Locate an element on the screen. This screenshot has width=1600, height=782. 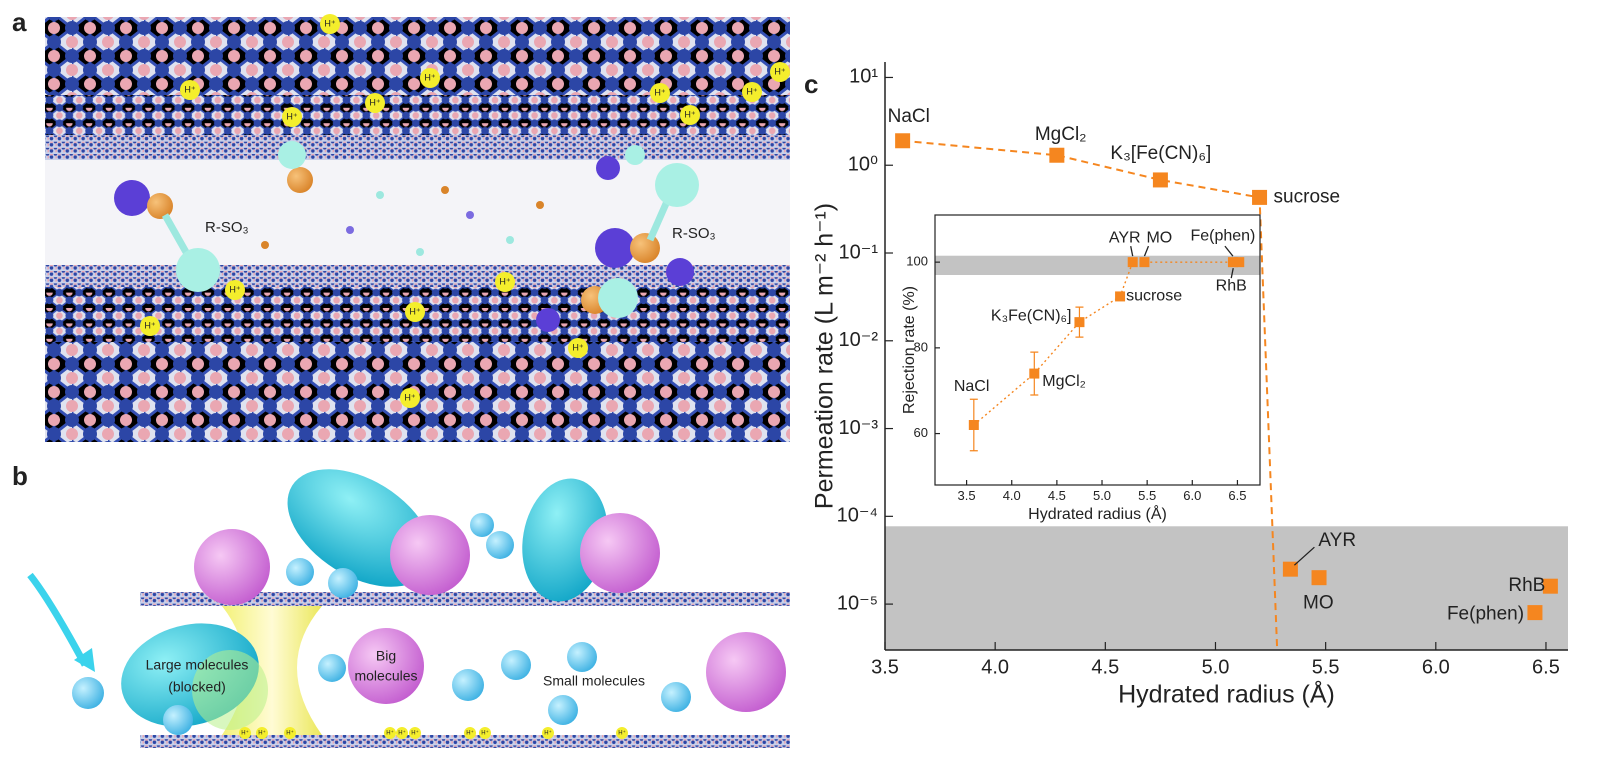
point-label: RhB is located at coordinates (1526, 585).